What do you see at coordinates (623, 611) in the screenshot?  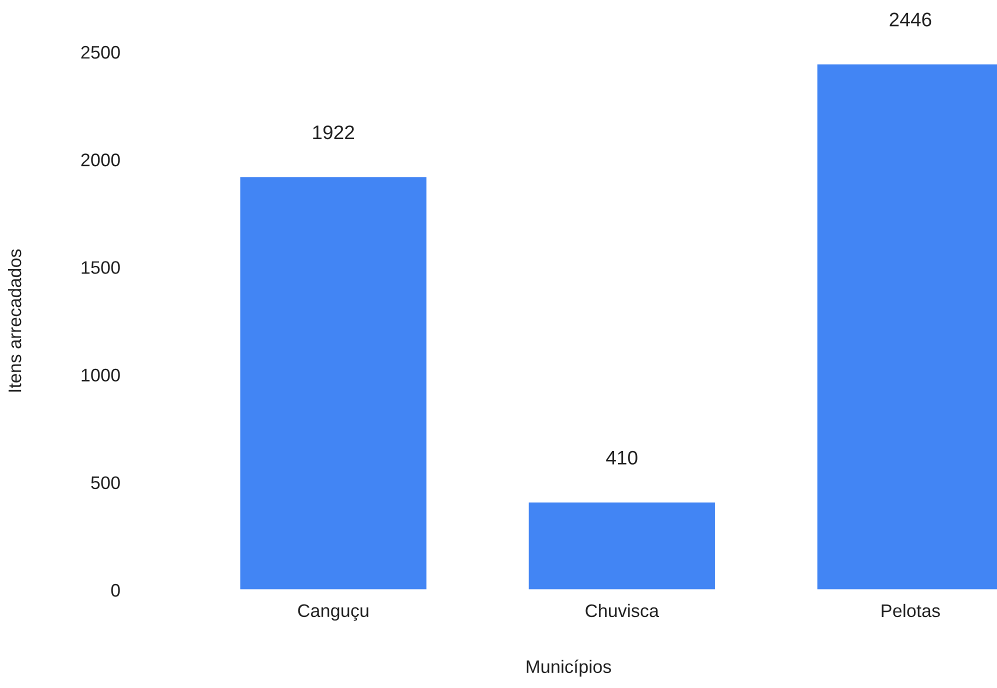 I see `x-tick-label: Chuvisca` at bounding box center [623, 611].